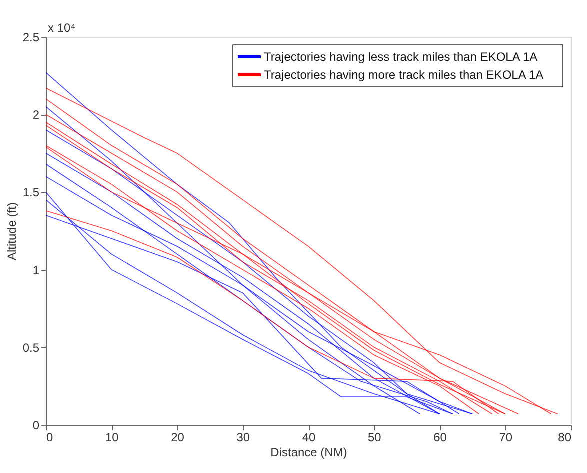 The height and width of the screenshot is (473, 587). What do you see at coordinates (565, 437) in the screenshot?
I see `x-tick-label: 80` at bounding box center [565, 437].